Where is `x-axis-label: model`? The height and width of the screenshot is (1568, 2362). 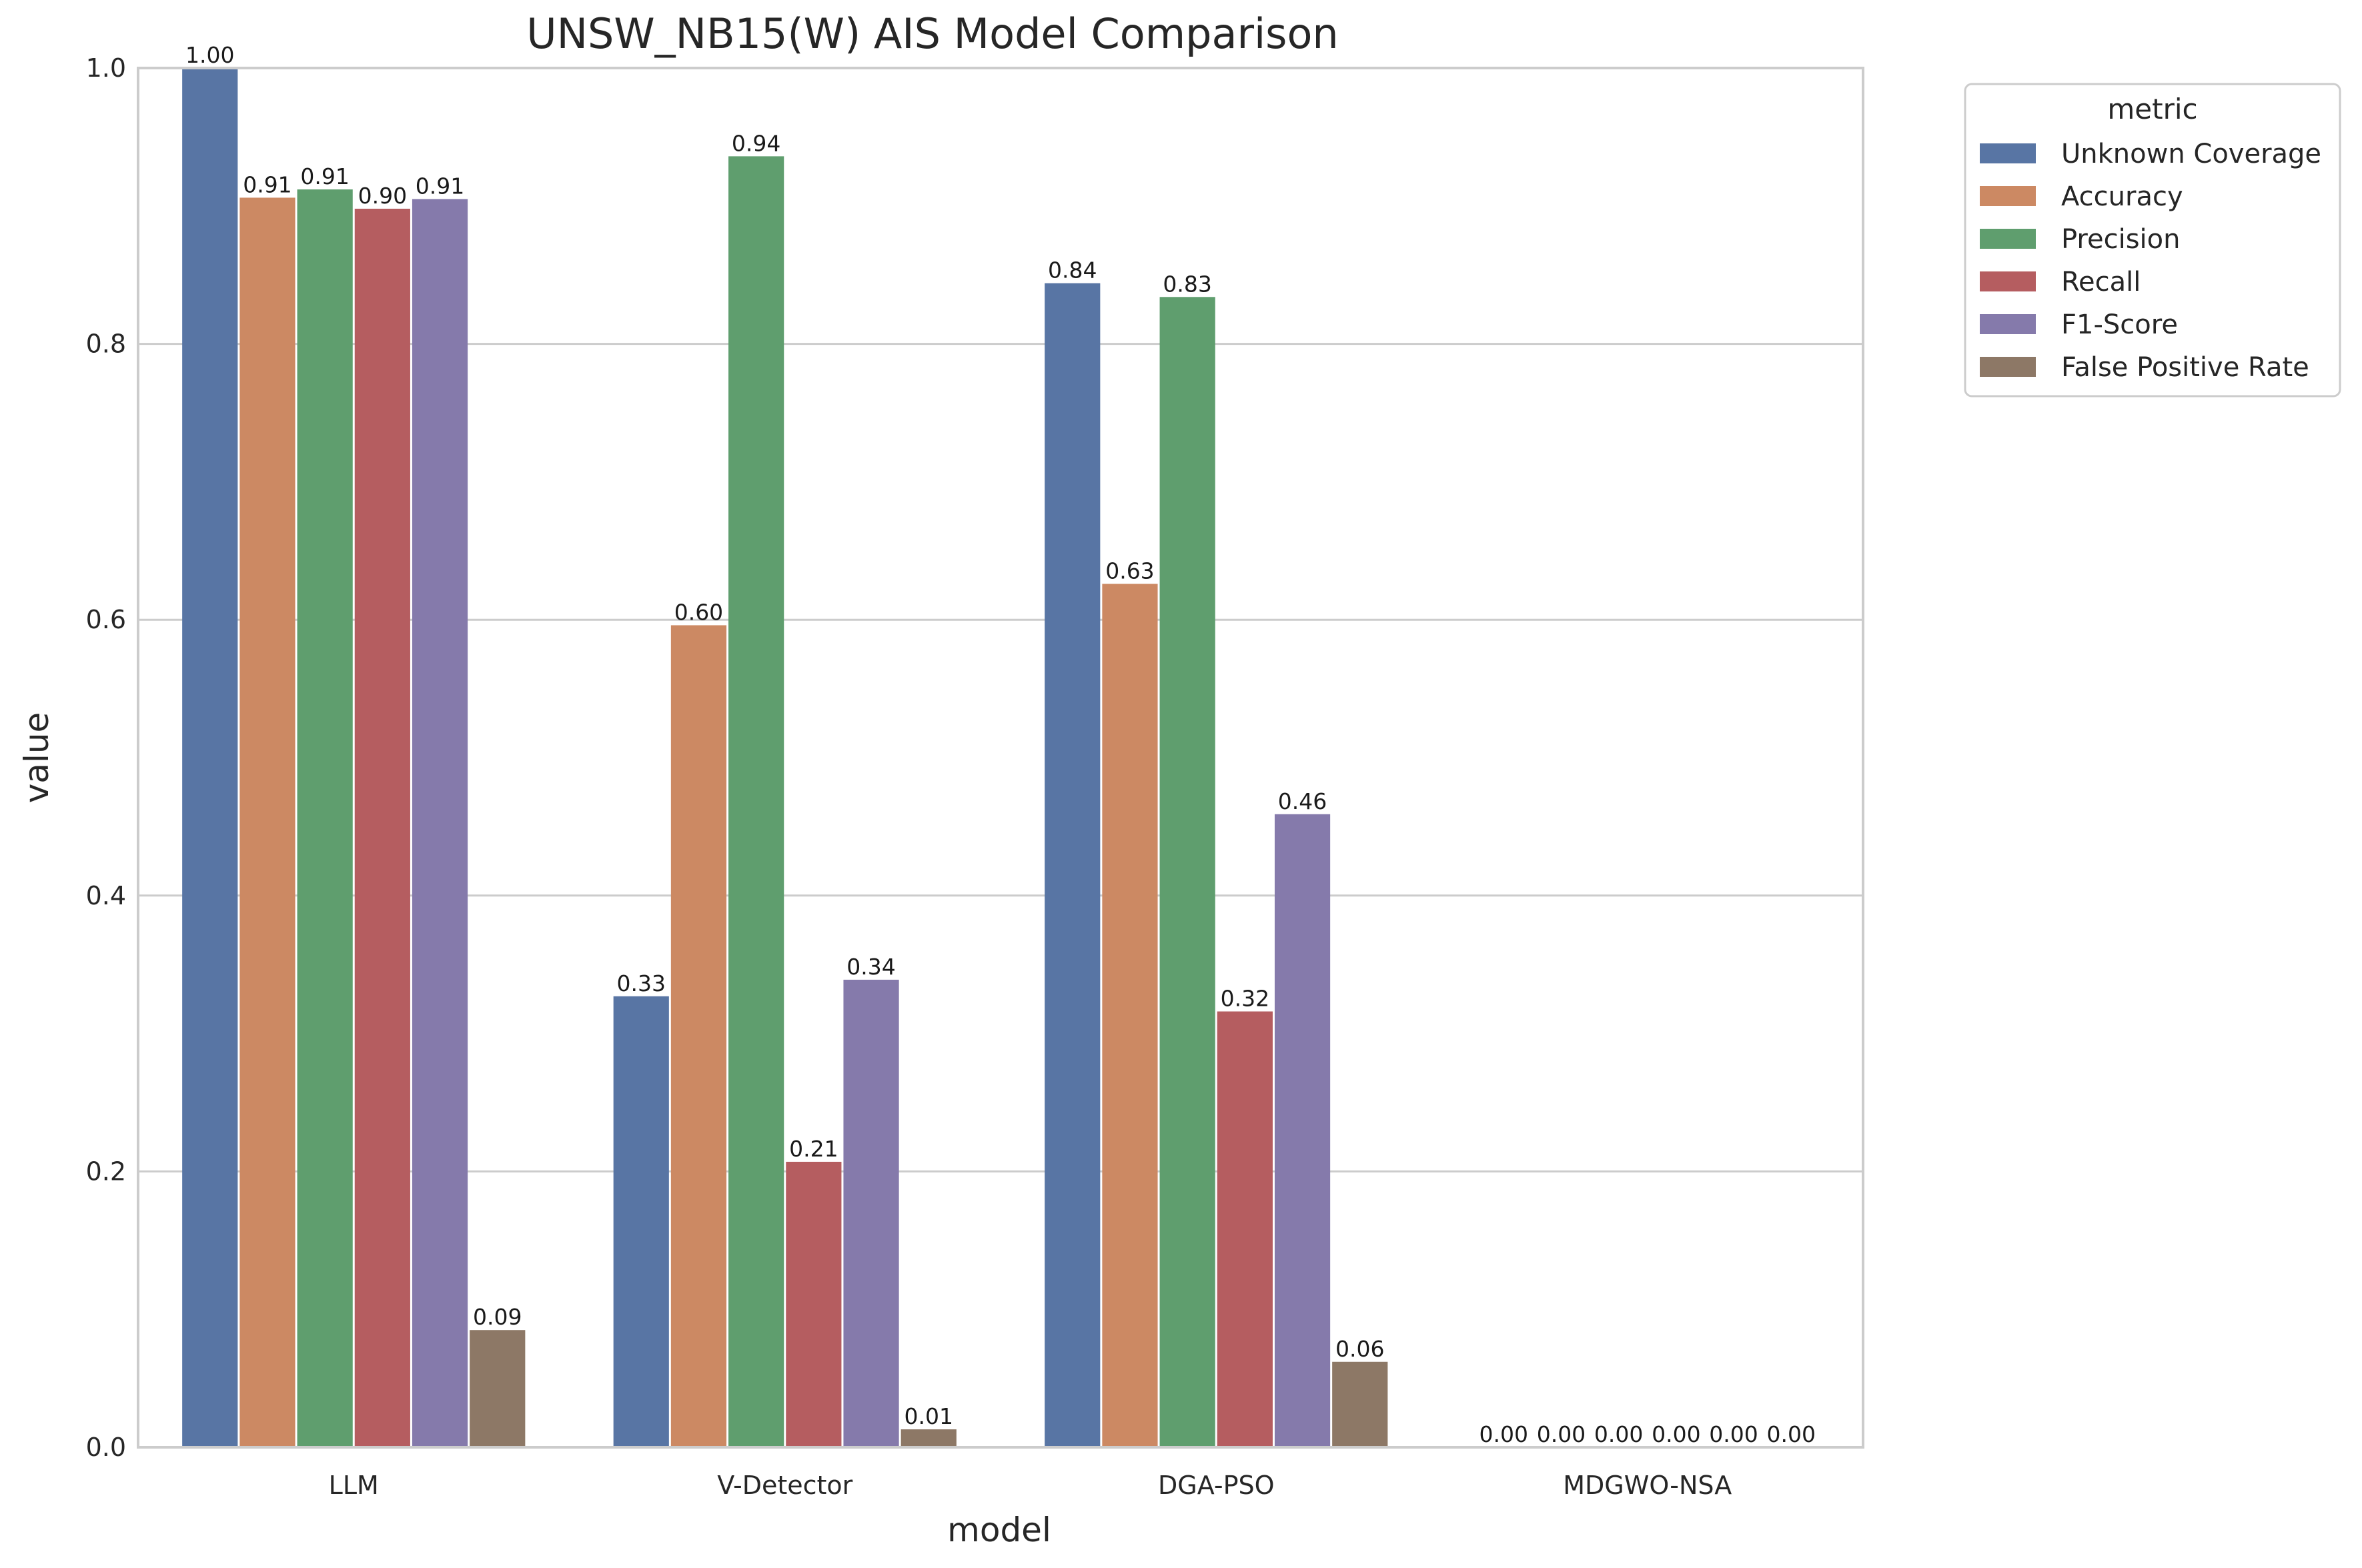 x-axis-label: model is located at coordinates (999, 1530).